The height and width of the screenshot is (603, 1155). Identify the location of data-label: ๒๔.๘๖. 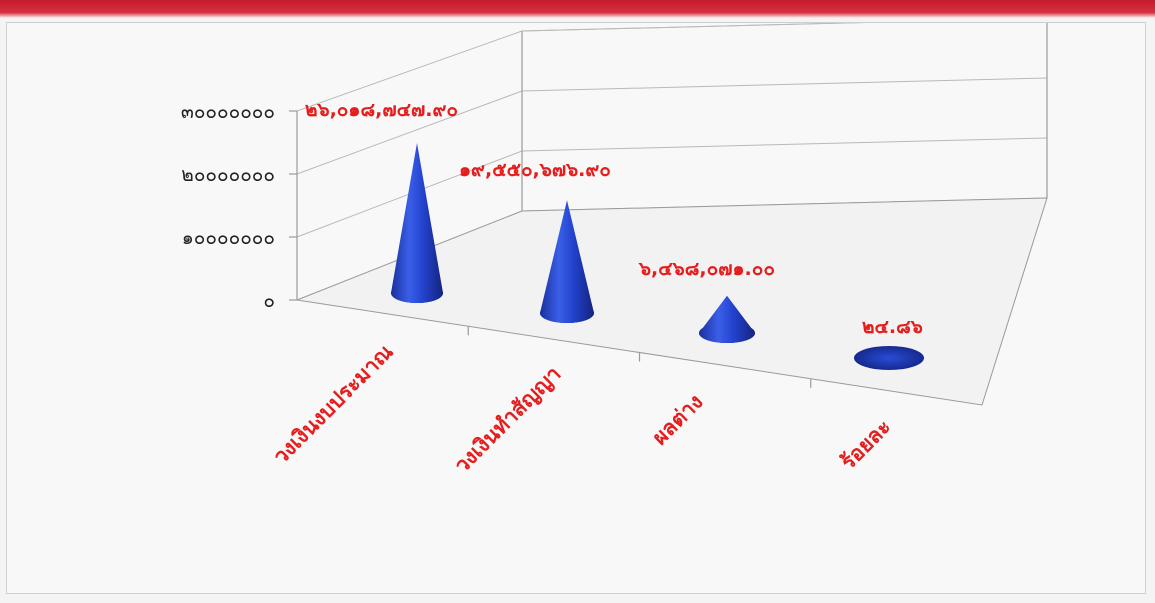
(892, 327).